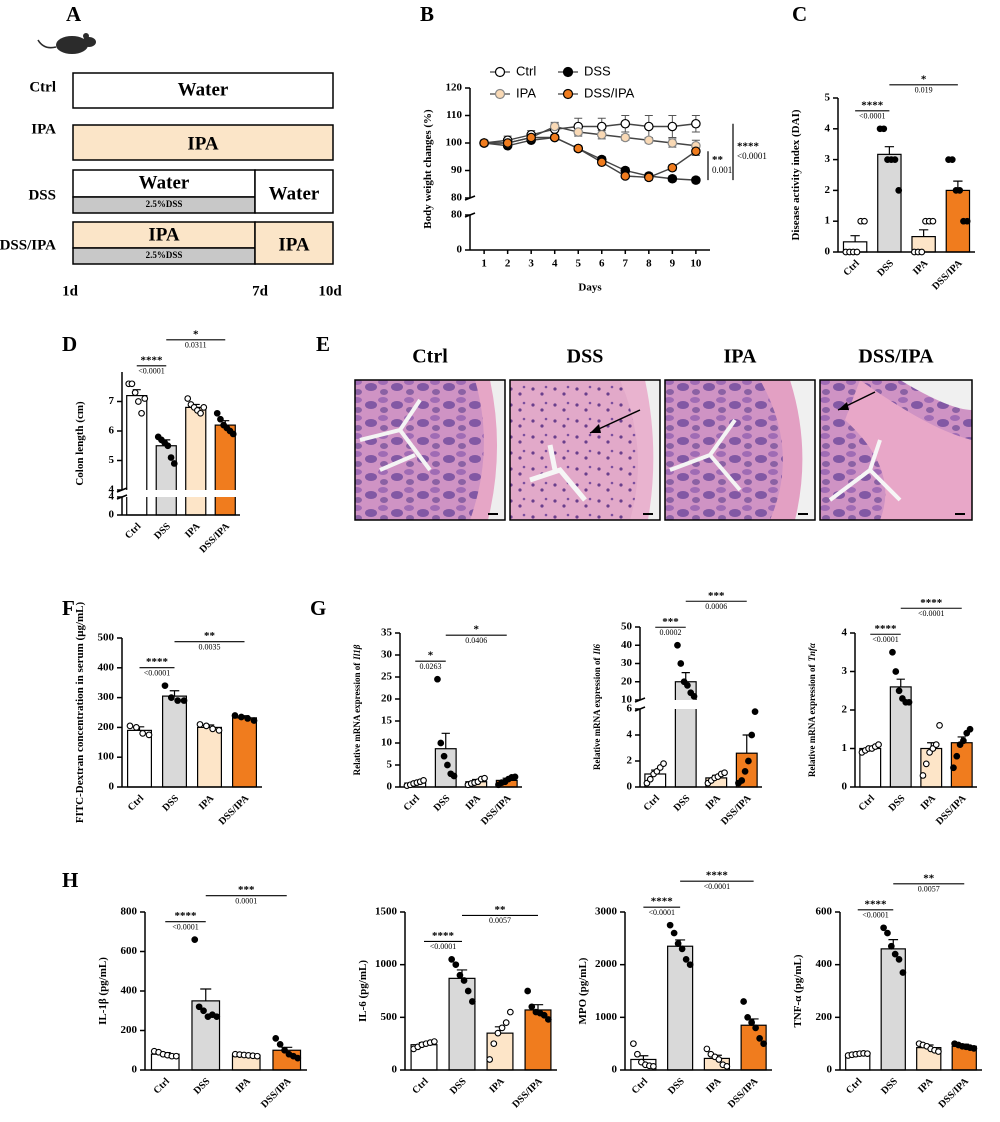 This screenshot has height=1122, width=1000. What do you see at coordinates (740, 450) in the screenshot?
I see `image` at bounding box center [740, 450].